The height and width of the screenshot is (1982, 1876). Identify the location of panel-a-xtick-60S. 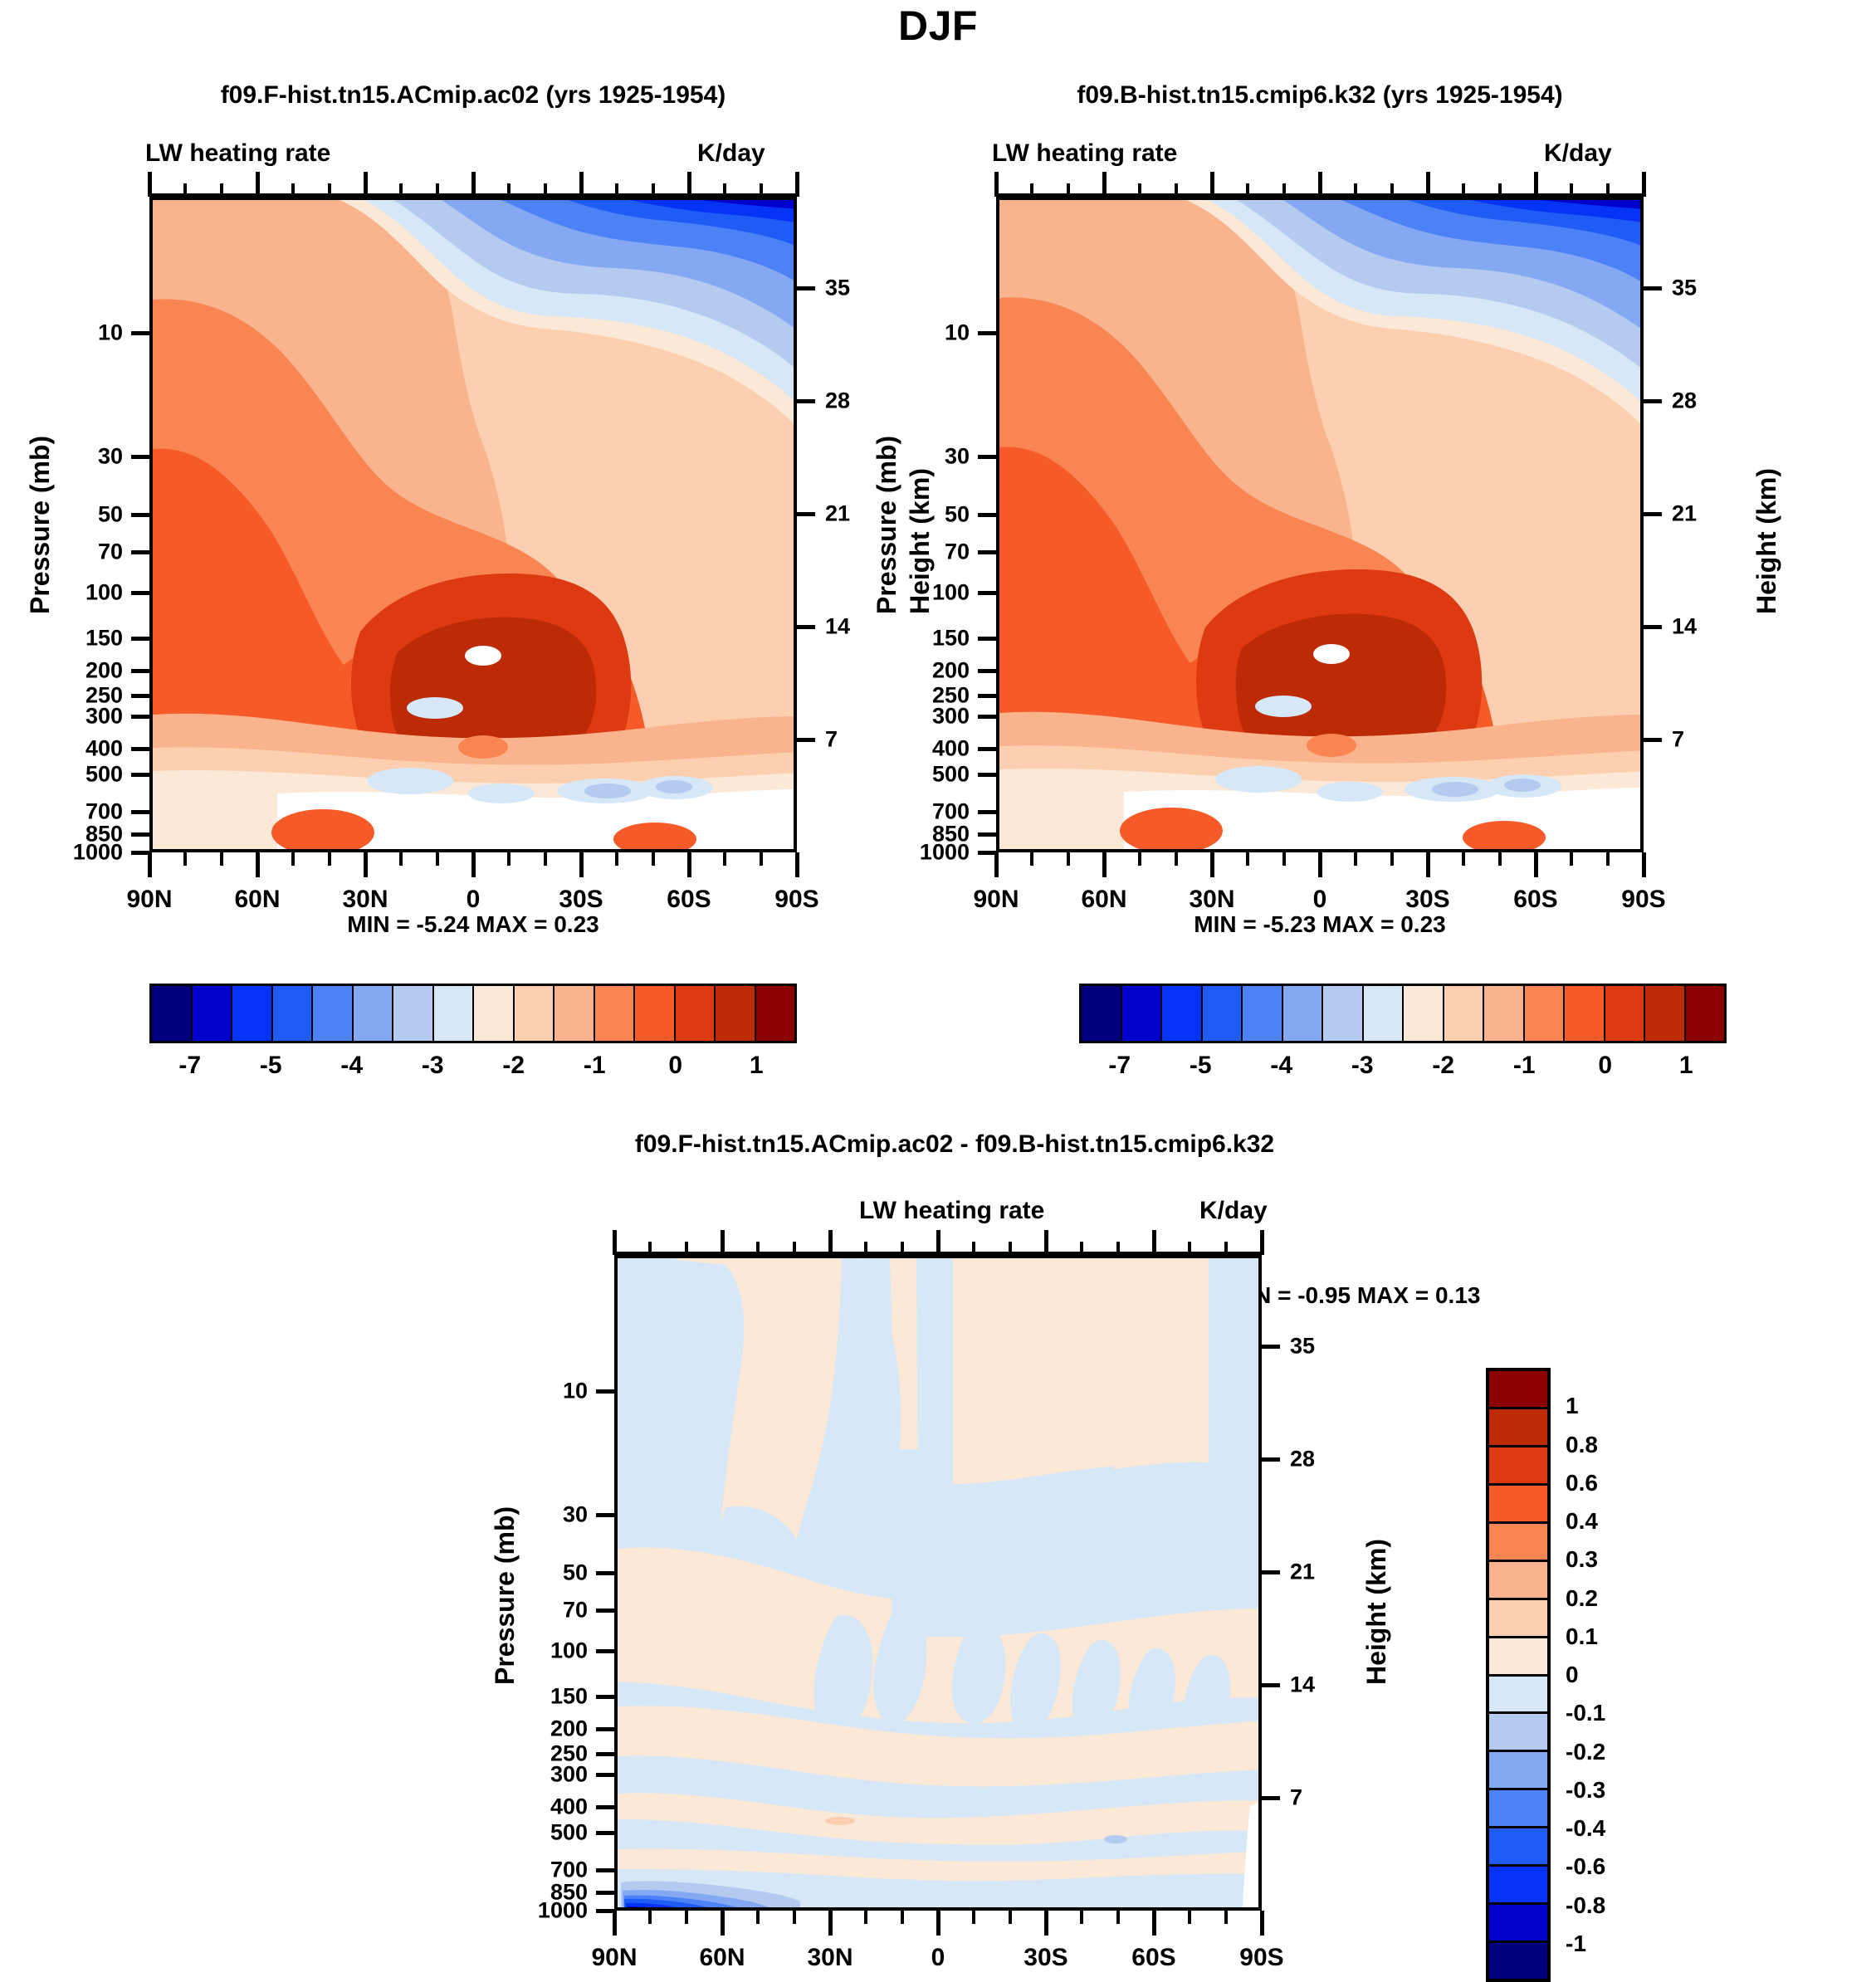
(689, 864).